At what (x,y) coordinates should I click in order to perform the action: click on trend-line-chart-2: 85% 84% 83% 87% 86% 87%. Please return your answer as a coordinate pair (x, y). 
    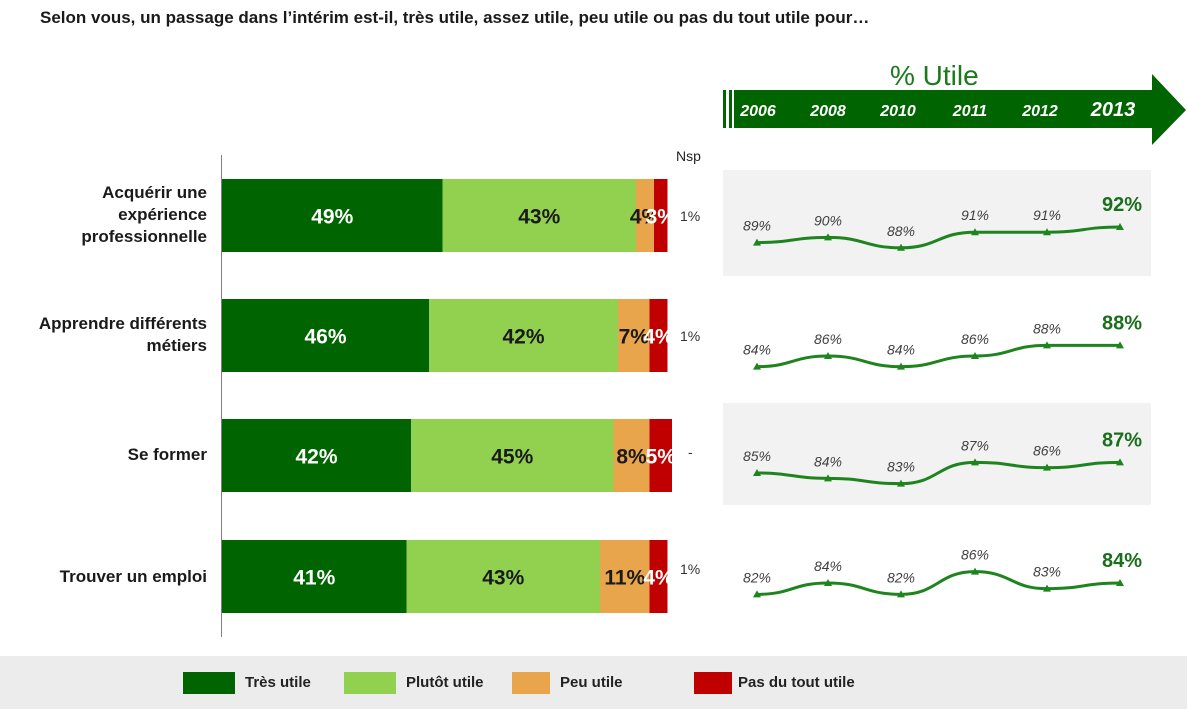
    Looking at the image, I should click on (937, 454).